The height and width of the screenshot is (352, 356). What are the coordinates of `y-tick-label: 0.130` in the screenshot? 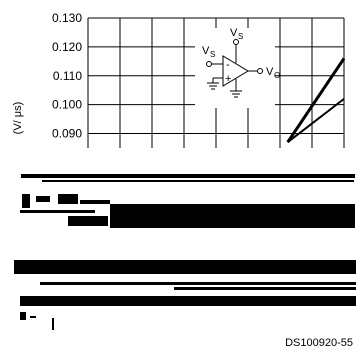 It's located at (67, 18).